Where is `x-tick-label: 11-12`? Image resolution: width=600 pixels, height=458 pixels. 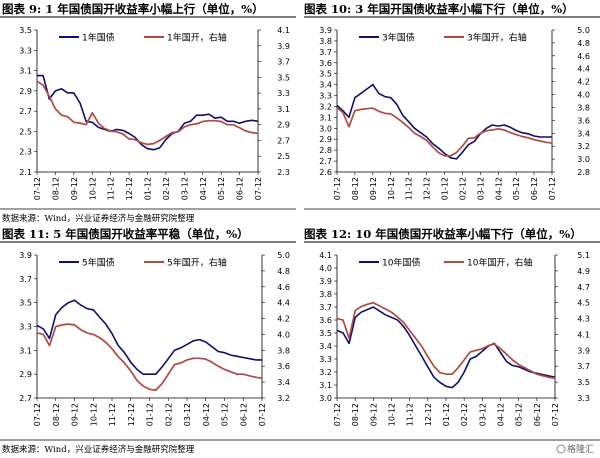 x-tick-label: 11-12 is located at coordinates (409, 188).